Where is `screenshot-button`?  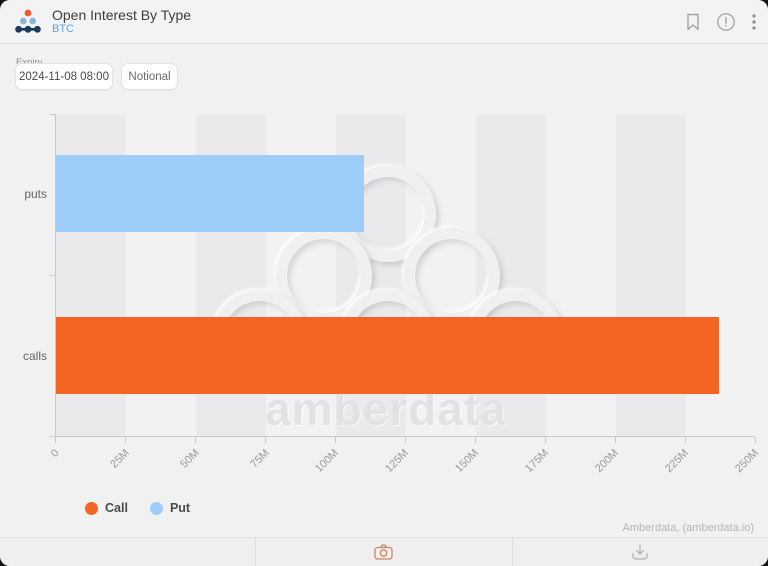
screenshot-button is located at coordinates (384, 552).